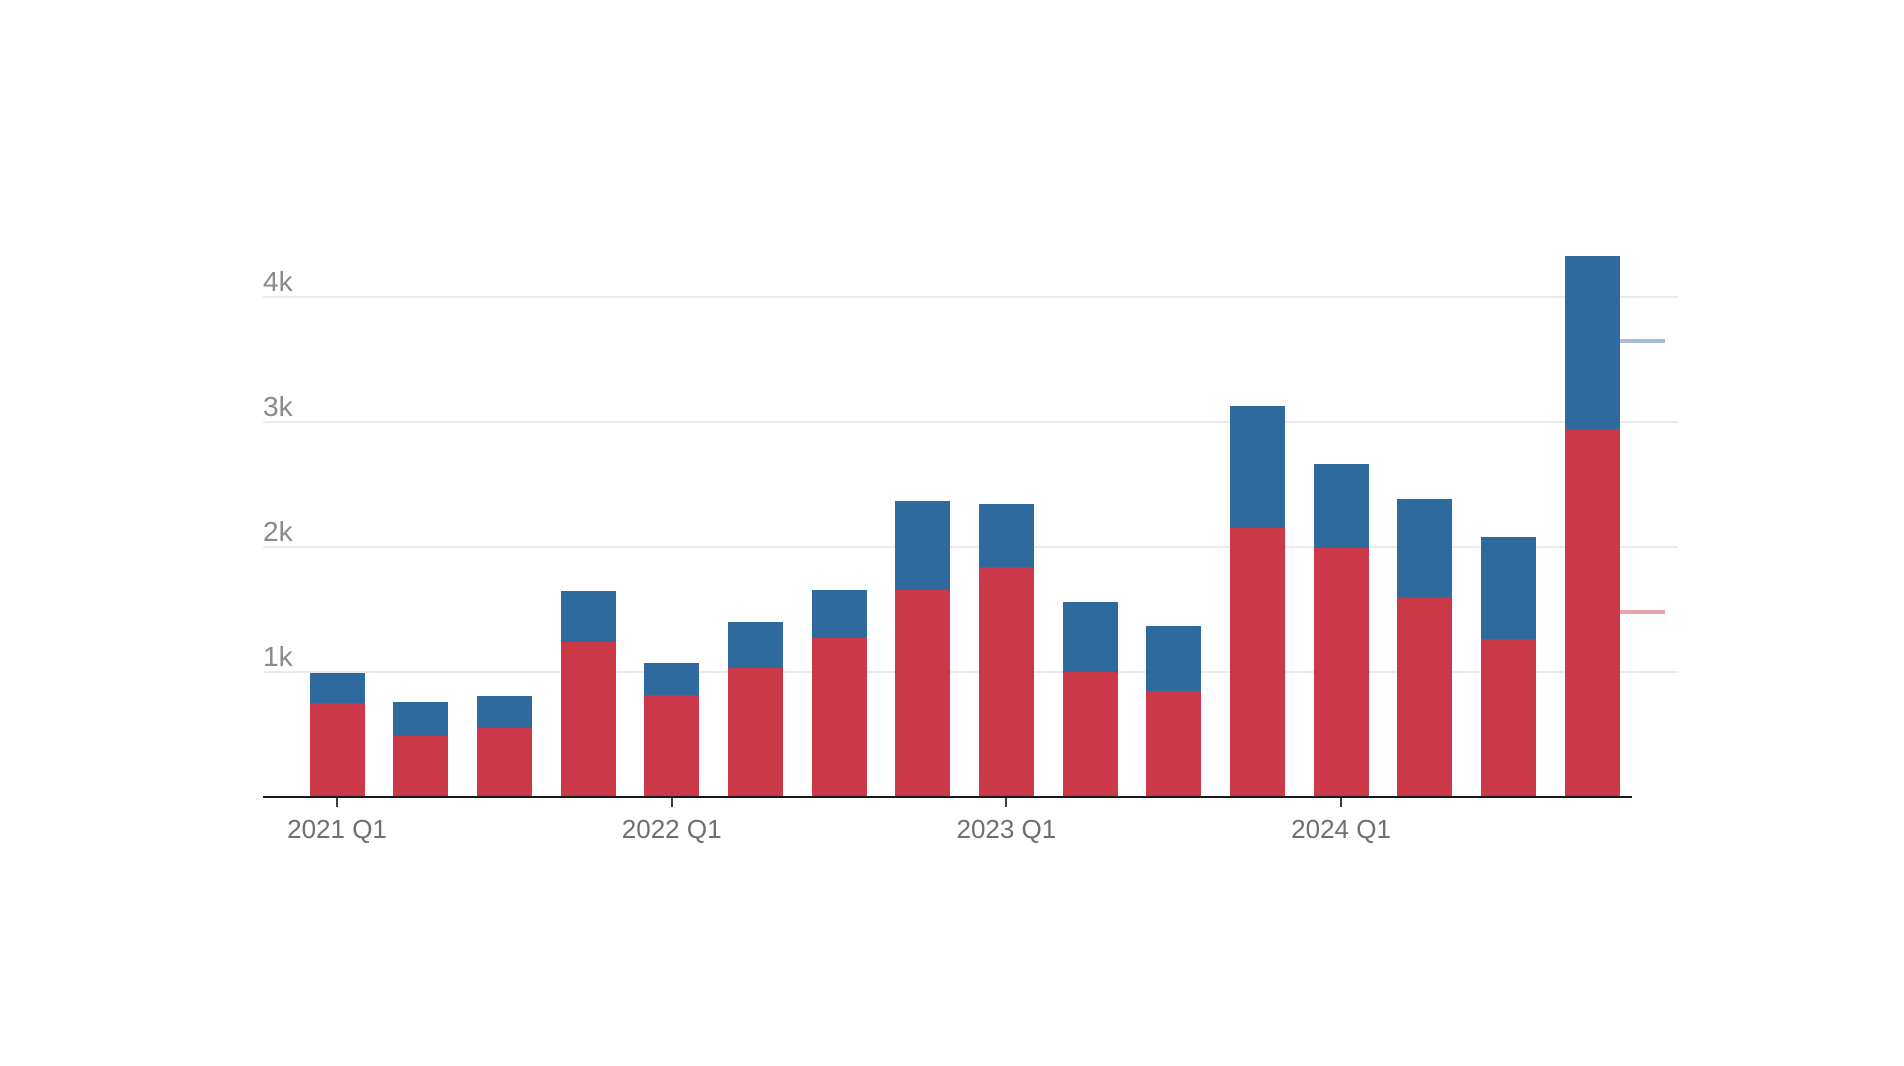 Image resolution: width=1904 pixels, height=1066 pixels. What do you see at coordinates (421, 766) in the screenshot?
I see `bar-2-red-segment` at bounding box center [421, 766].